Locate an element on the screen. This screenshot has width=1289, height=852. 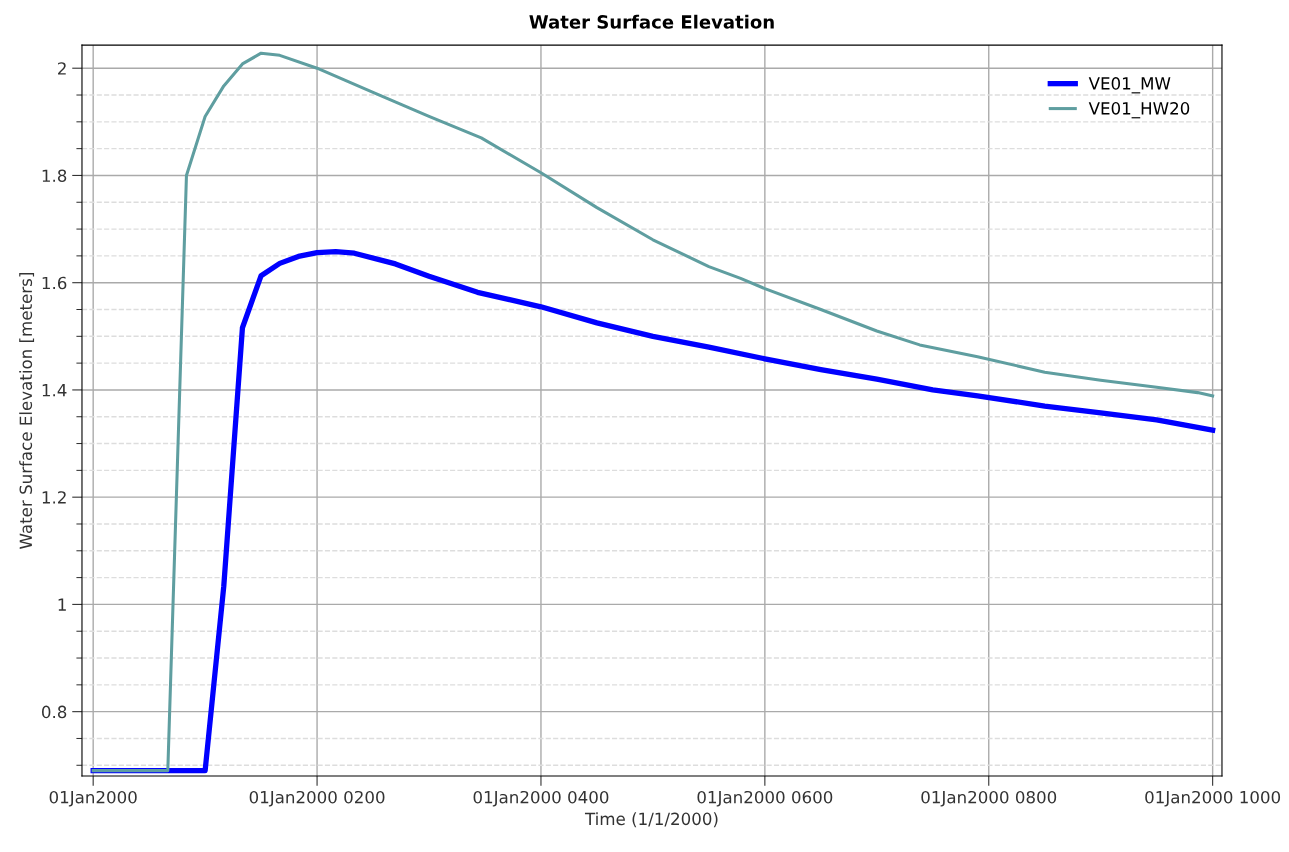
y-tick-label: 1.6 is located at coordinates (54, 283).